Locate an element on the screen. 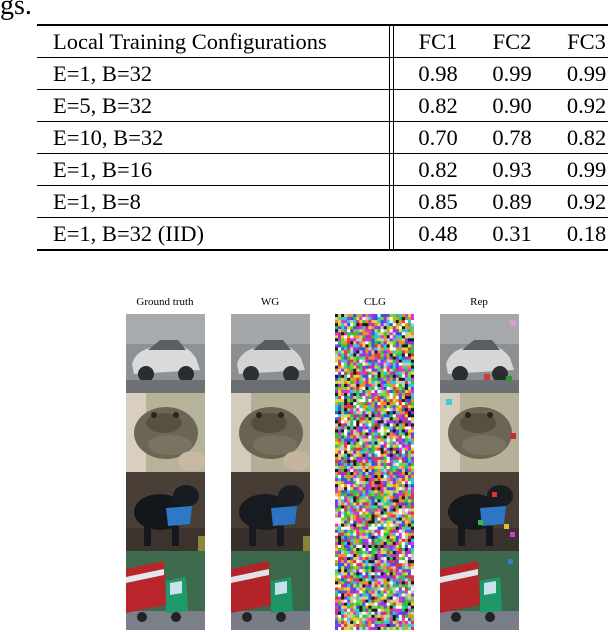 The width and height of the screenshot is (608, 632). column-heading-rep: Rep is located at coordinates (479, 302).